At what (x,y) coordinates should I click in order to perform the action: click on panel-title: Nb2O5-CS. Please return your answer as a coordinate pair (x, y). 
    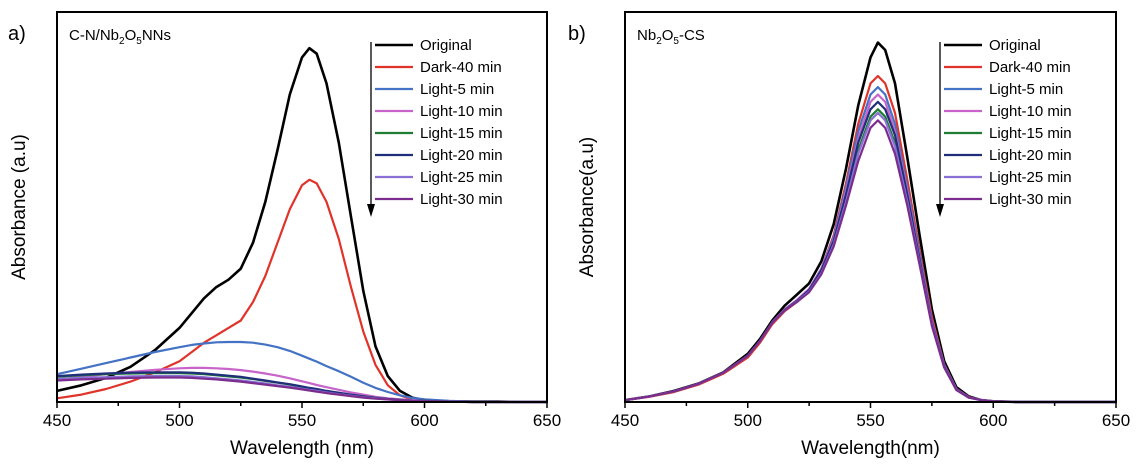
    Looking at the image, I should click on (671, 37).